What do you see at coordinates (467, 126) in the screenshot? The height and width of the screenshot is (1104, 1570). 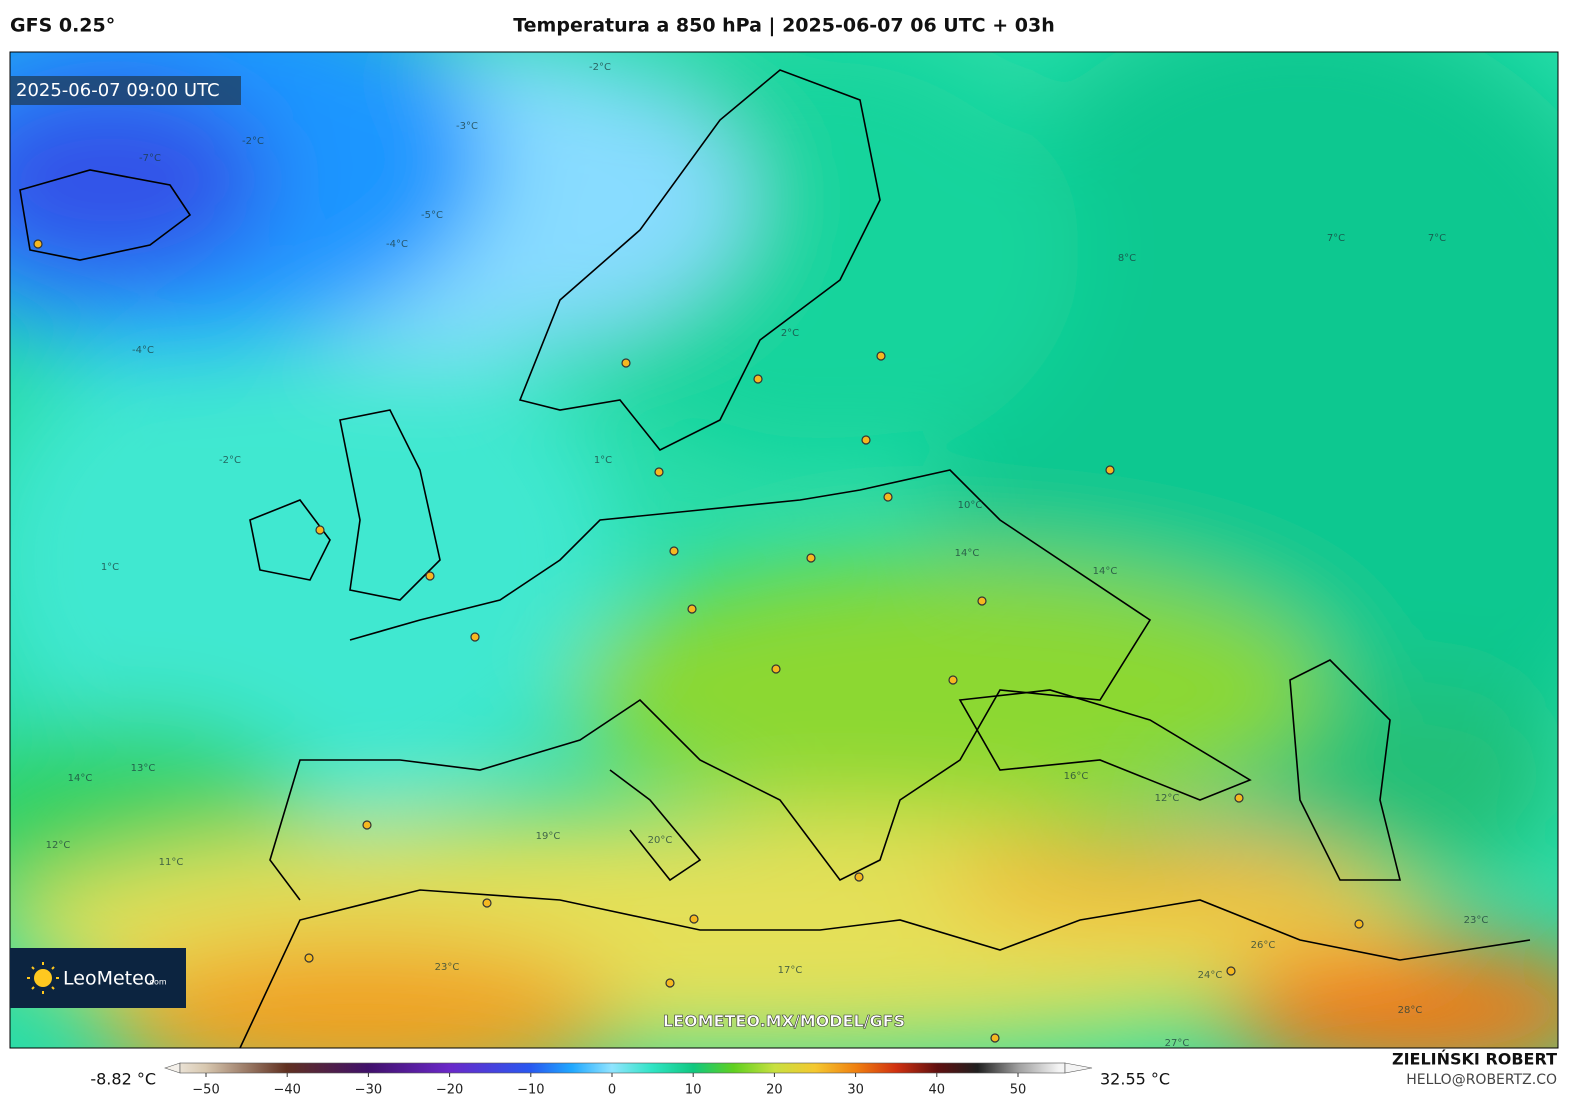 I see `contour-label: -3°C` at bounding box center [467, 126].